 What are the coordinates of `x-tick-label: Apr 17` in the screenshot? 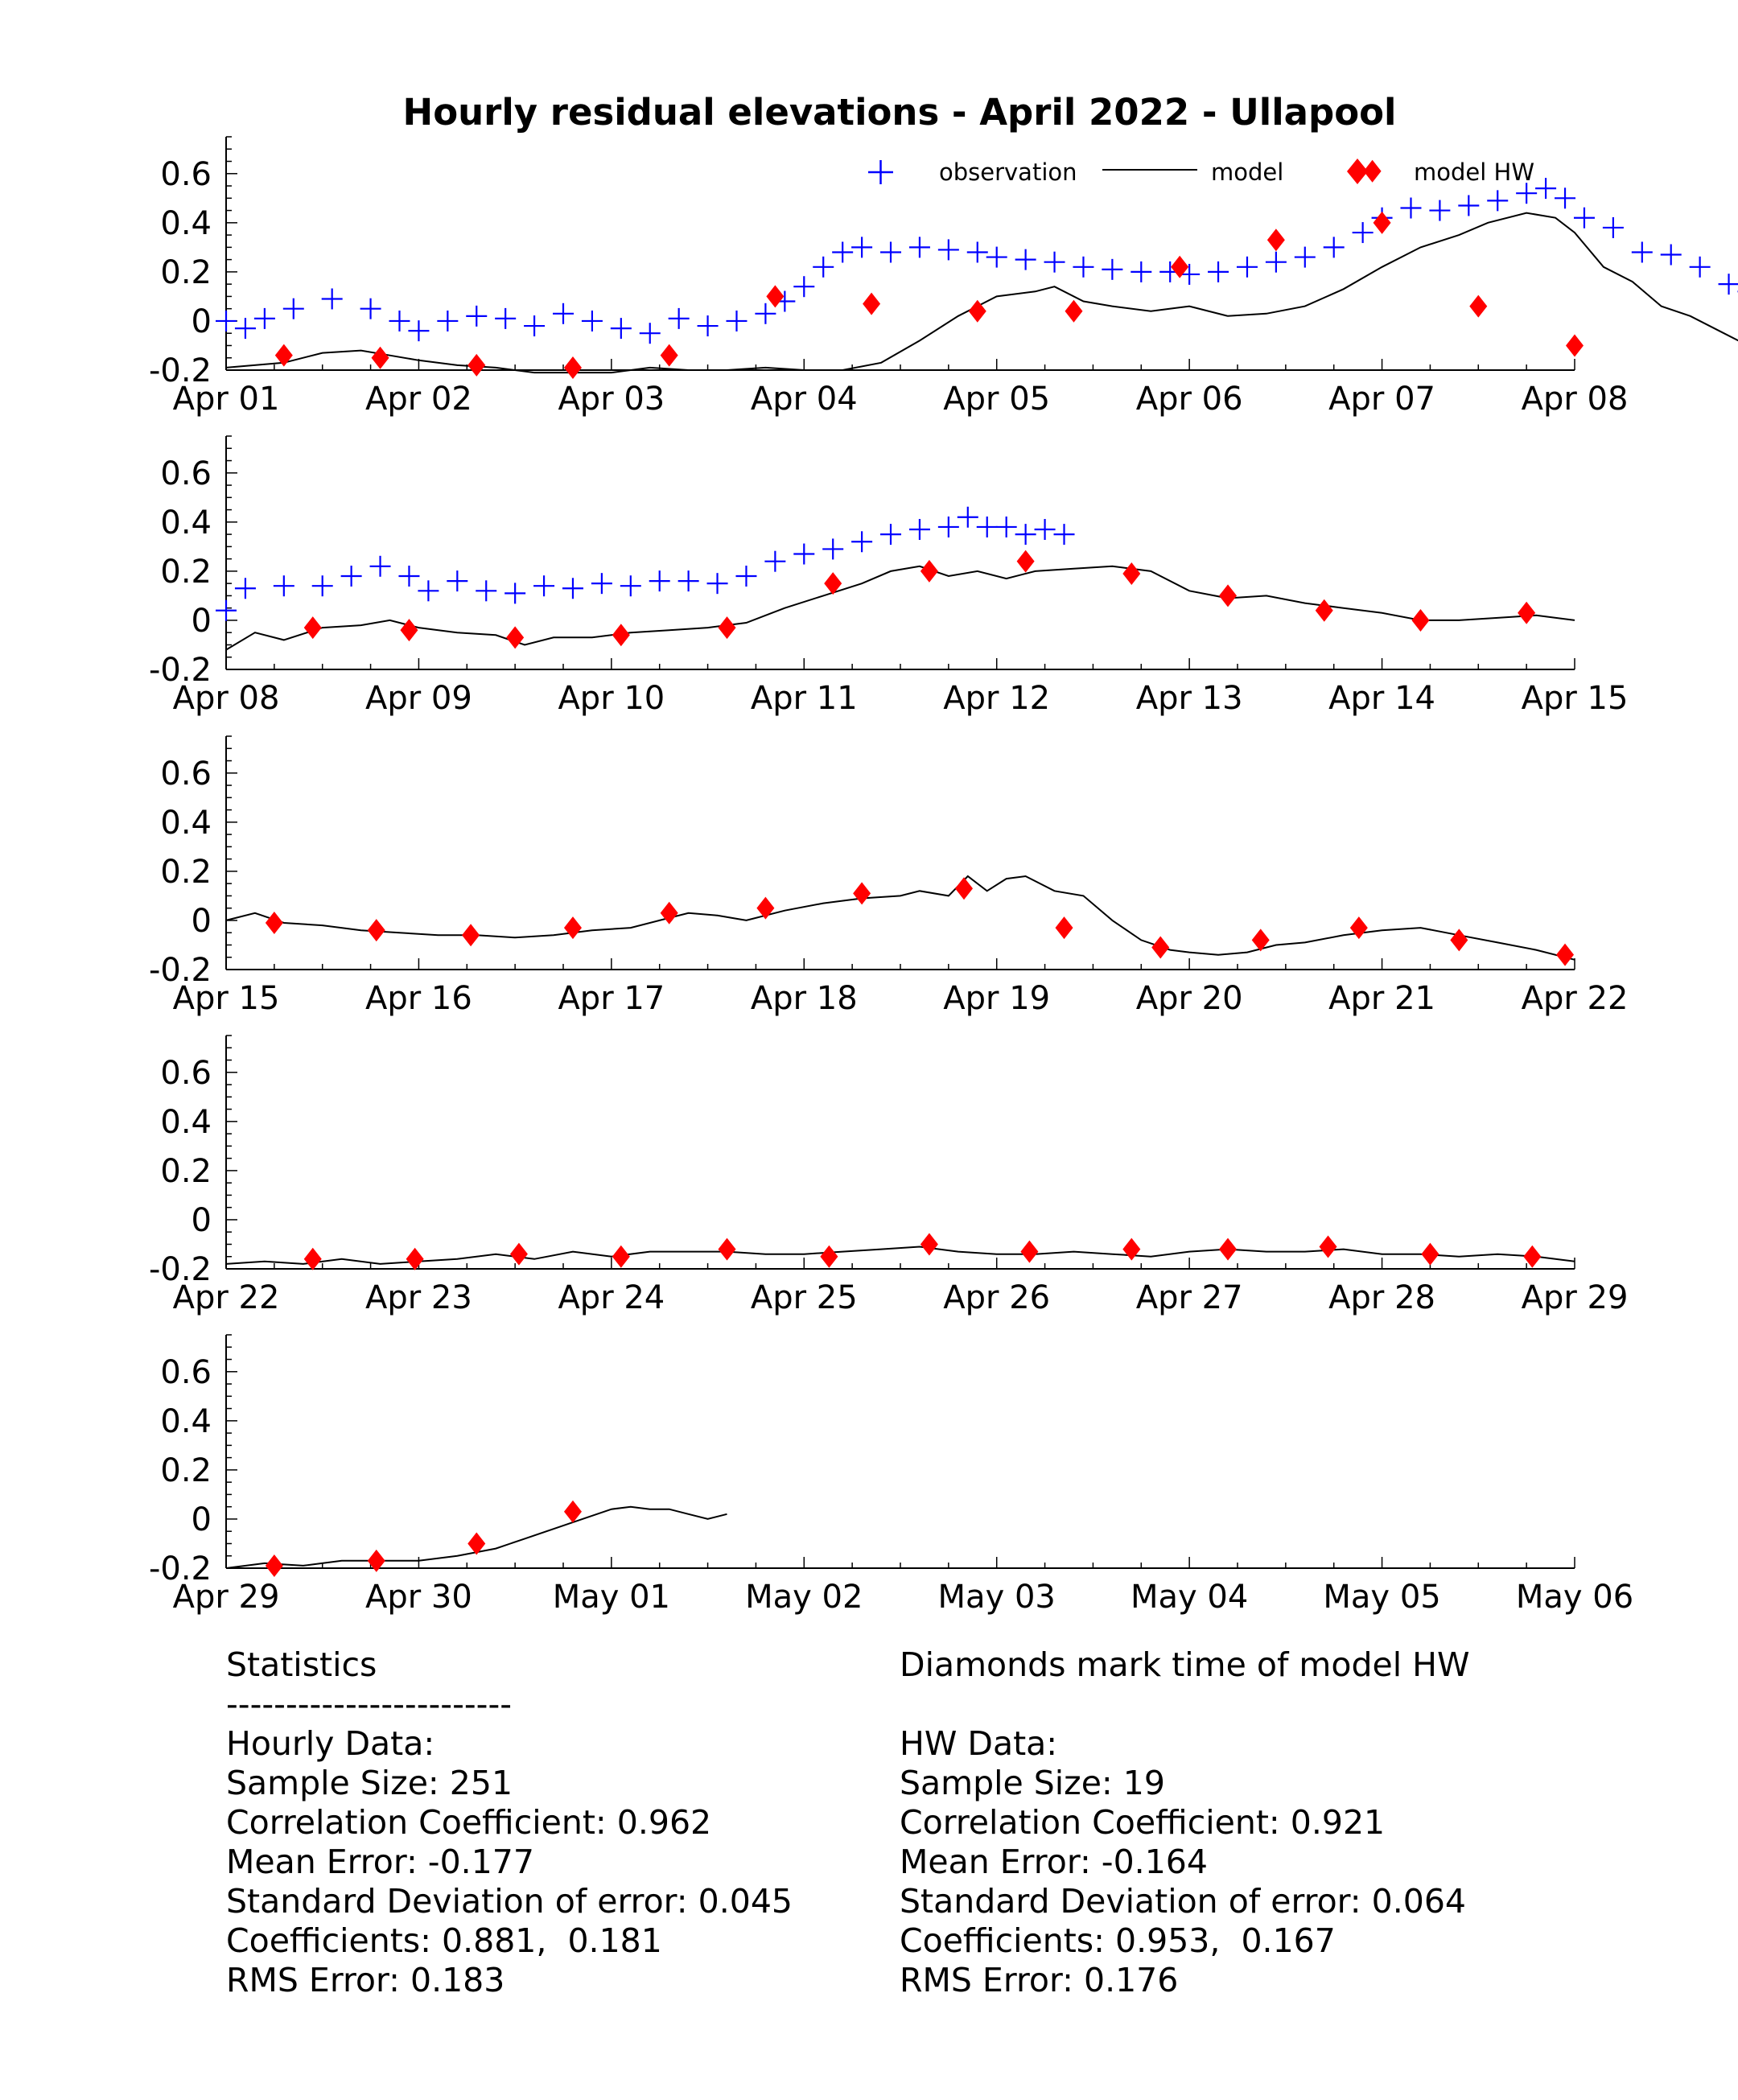 It's located at (611, 999).